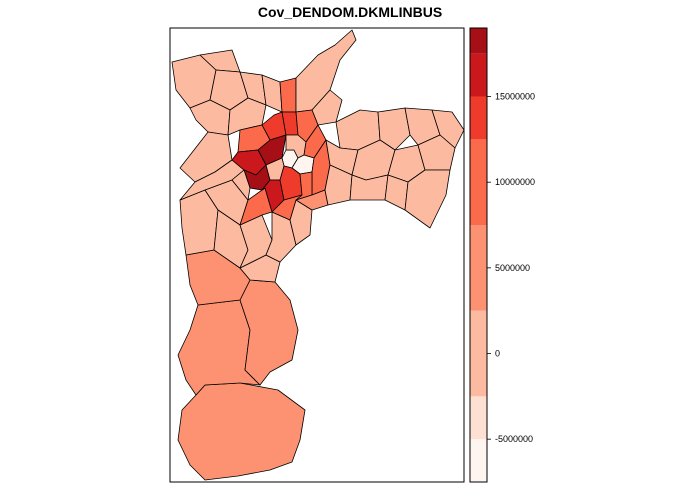  I want to click on district-south-east, so click(269, 332).